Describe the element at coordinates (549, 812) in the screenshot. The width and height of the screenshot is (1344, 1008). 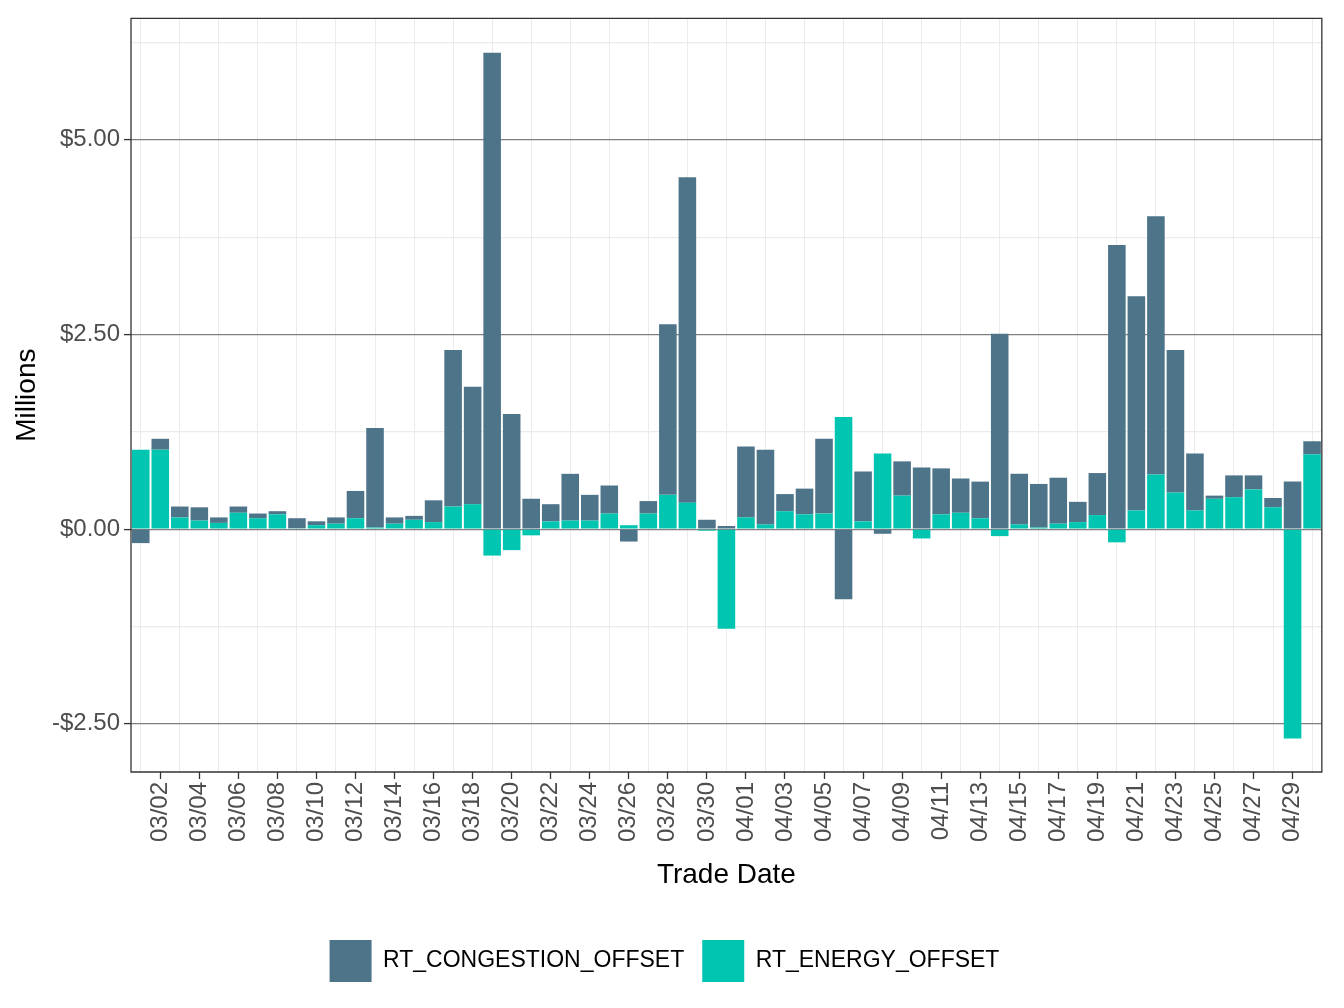
I see `x-tick-label: 03/22` at that location.